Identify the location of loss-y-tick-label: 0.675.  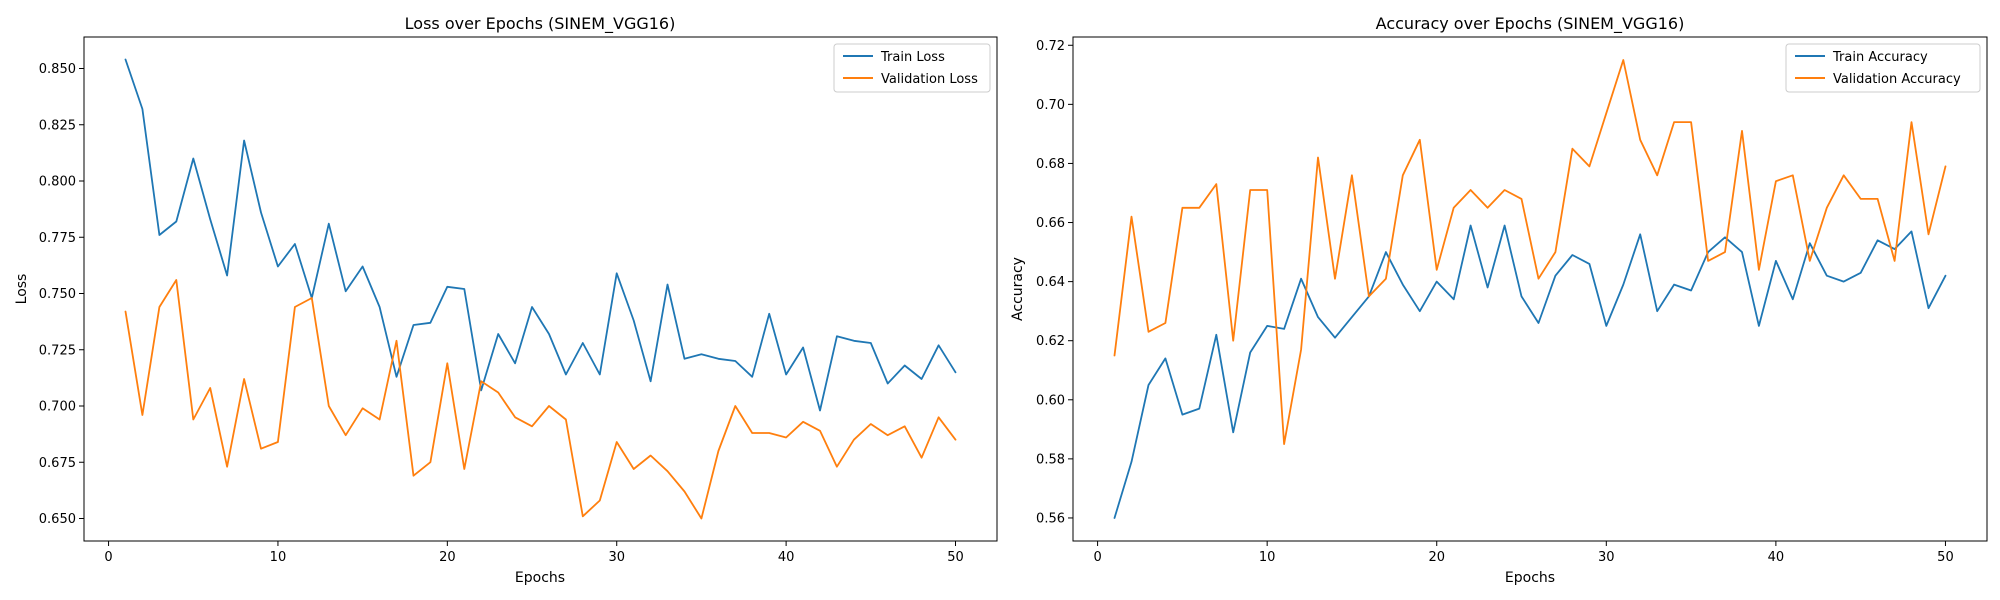
(57, 463).